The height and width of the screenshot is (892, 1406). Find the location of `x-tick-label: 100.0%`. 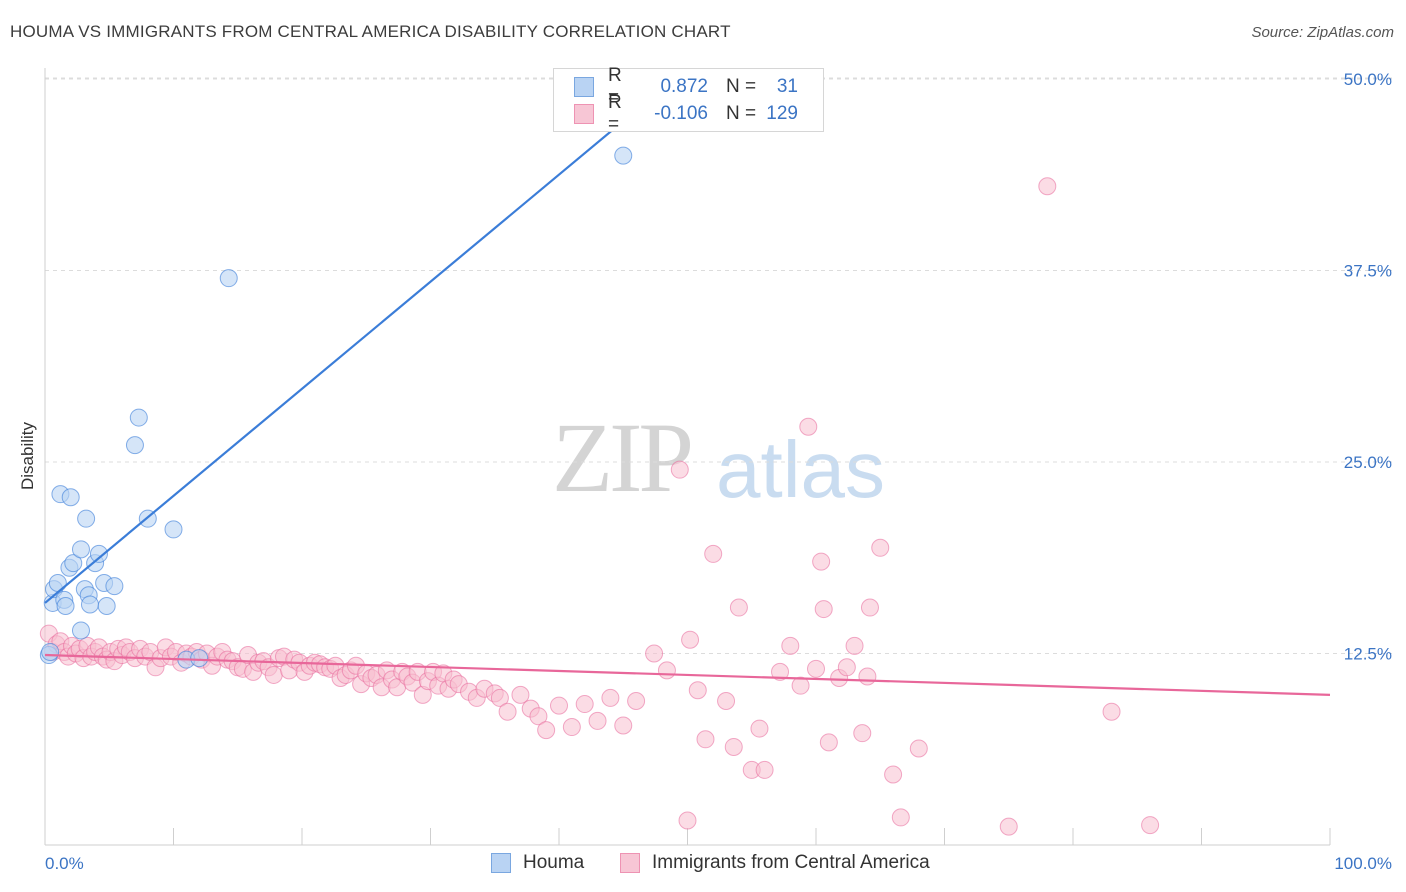

x-tick-label: 100.0% is located at coordinates (1363, 863).